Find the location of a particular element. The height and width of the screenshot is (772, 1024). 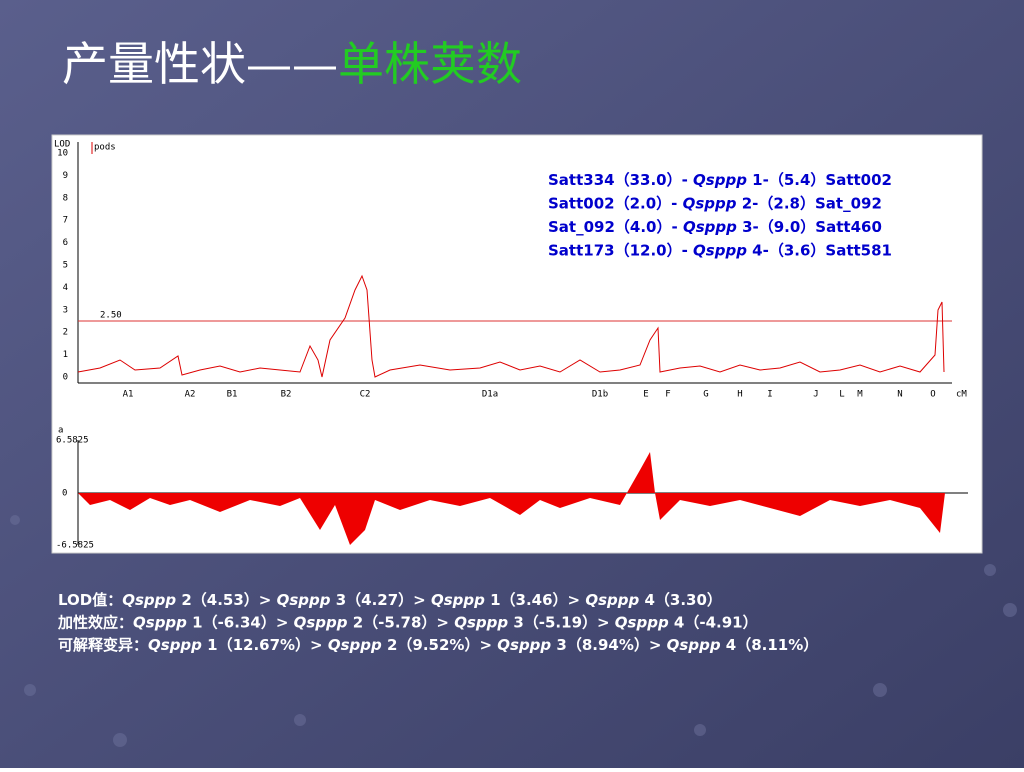

summary-line-part: 1（12.67%）> is located at coordinates (265, 645).